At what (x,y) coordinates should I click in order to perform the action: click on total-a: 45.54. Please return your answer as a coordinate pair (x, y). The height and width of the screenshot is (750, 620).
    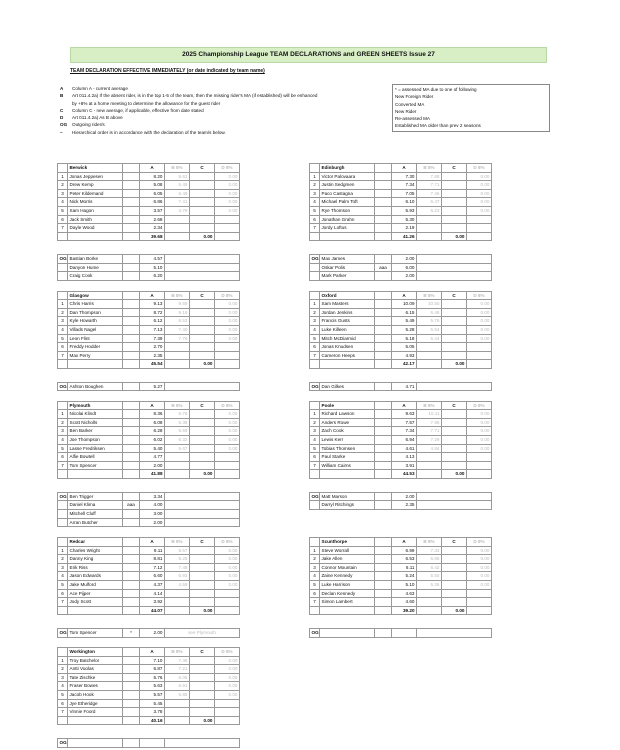
    Looking at the image, I should click on (152, 364).